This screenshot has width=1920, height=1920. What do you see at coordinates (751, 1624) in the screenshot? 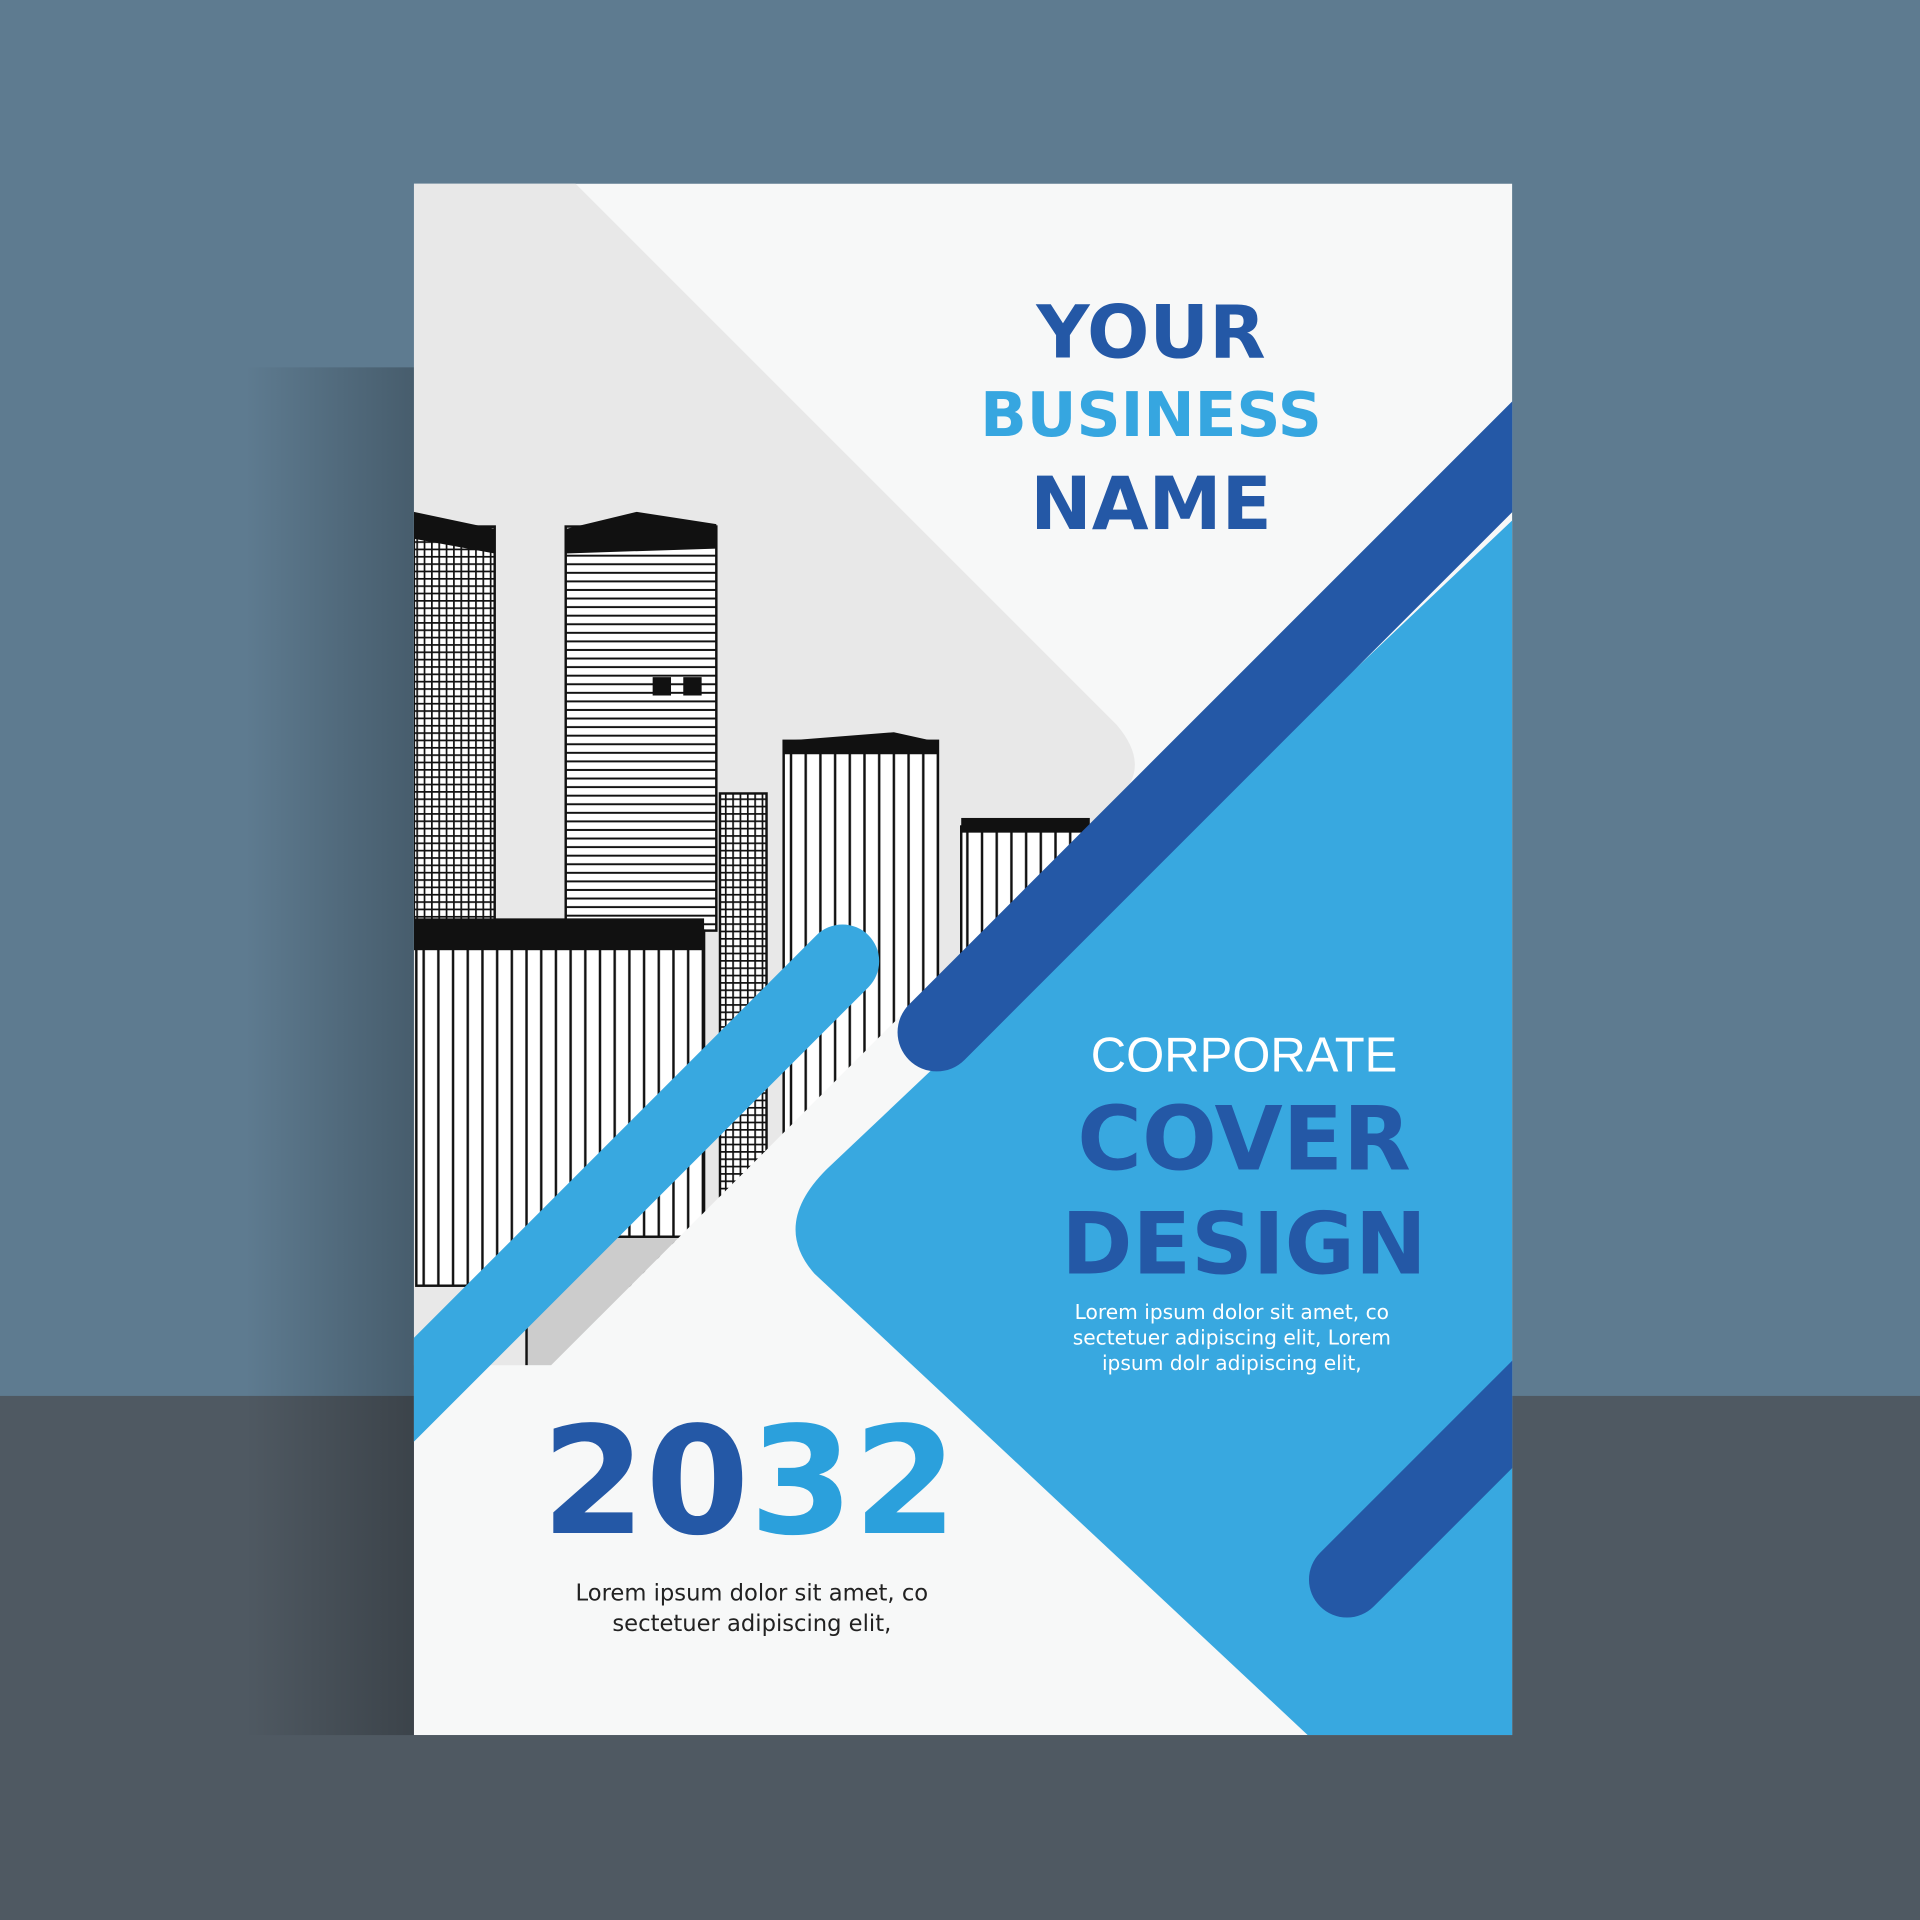
I see `footer-line: sectetuer adipiscing elit,` at bounding box center [751, 1624].